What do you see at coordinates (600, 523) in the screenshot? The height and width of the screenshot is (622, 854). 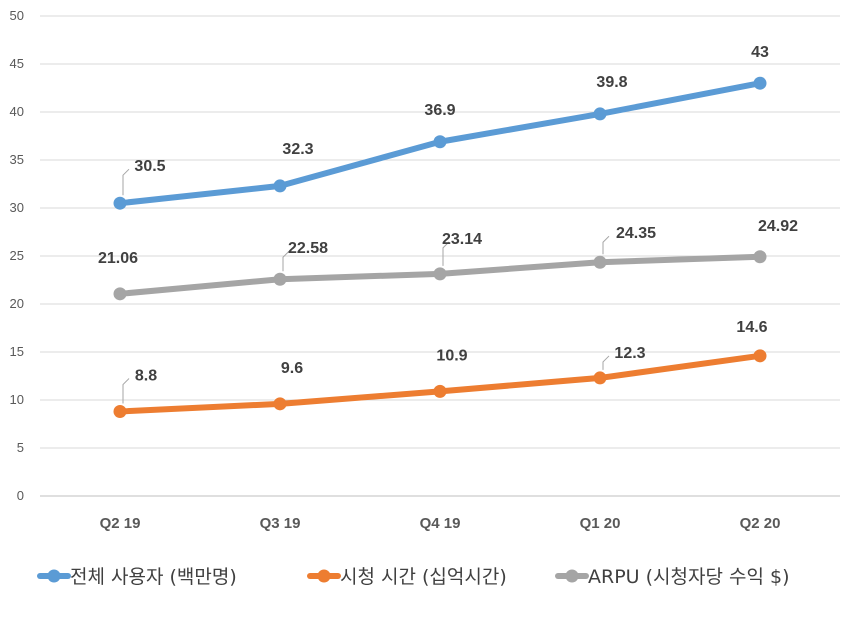 I see `x-tick-label: Q1 20` at bounding box center [600, 523].